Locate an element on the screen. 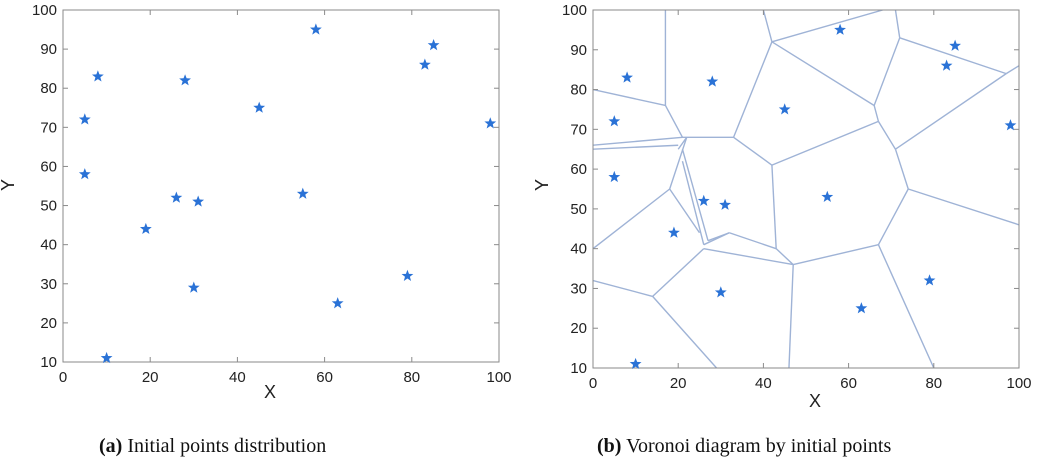 Image resolution: width=1052 pixels, height=465 pixels. panel-b-y-tick-label: 40 is located at coordinates (578, 249).